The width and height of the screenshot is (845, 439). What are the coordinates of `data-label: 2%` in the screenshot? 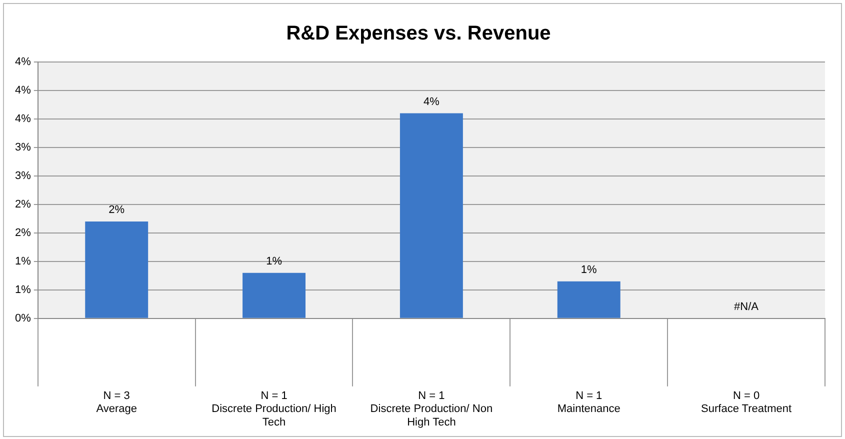 It's located at (116, 210).